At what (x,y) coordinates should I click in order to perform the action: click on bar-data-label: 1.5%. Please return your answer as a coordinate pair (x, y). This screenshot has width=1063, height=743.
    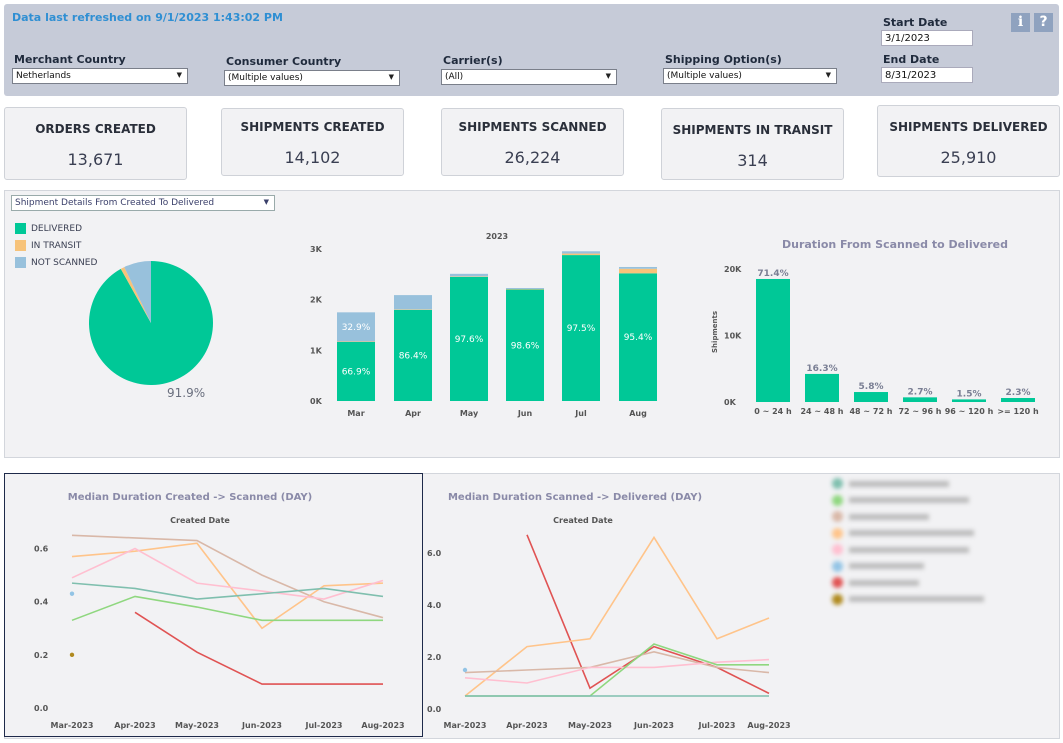
    Looking at the image, I should click on (969, 394).